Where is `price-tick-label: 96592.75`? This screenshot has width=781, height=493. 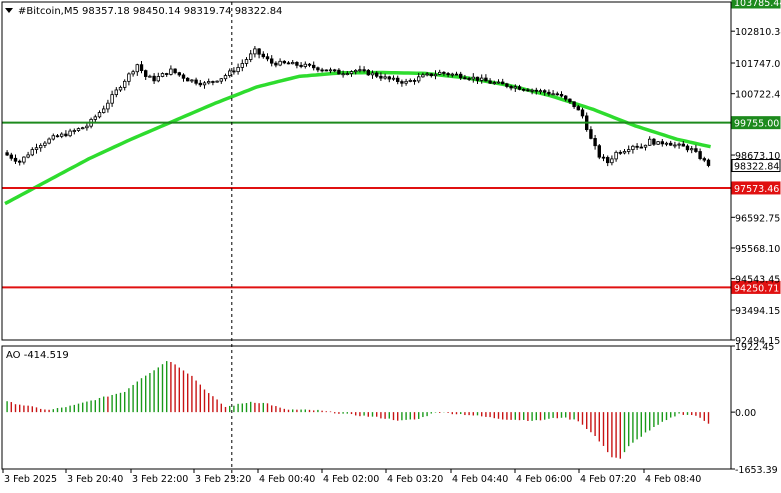 price-tick-label: 96592.75 is located at coordinates (757, 218).